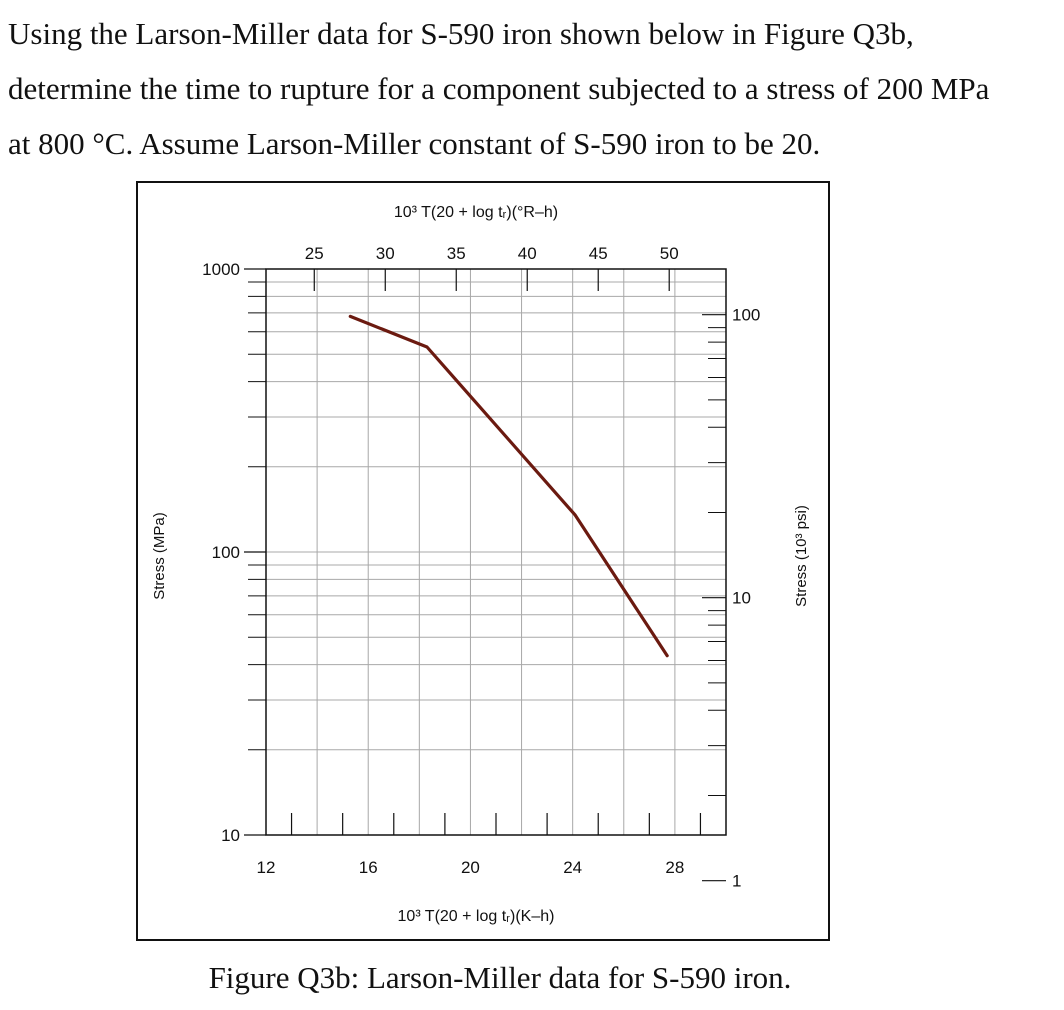 This screenshot has width=1064, height=1010. What do you see at coordinates (736, 881) in the screenshot?
I see `y2-tick-label: 1` at bounding box center [736, 881].